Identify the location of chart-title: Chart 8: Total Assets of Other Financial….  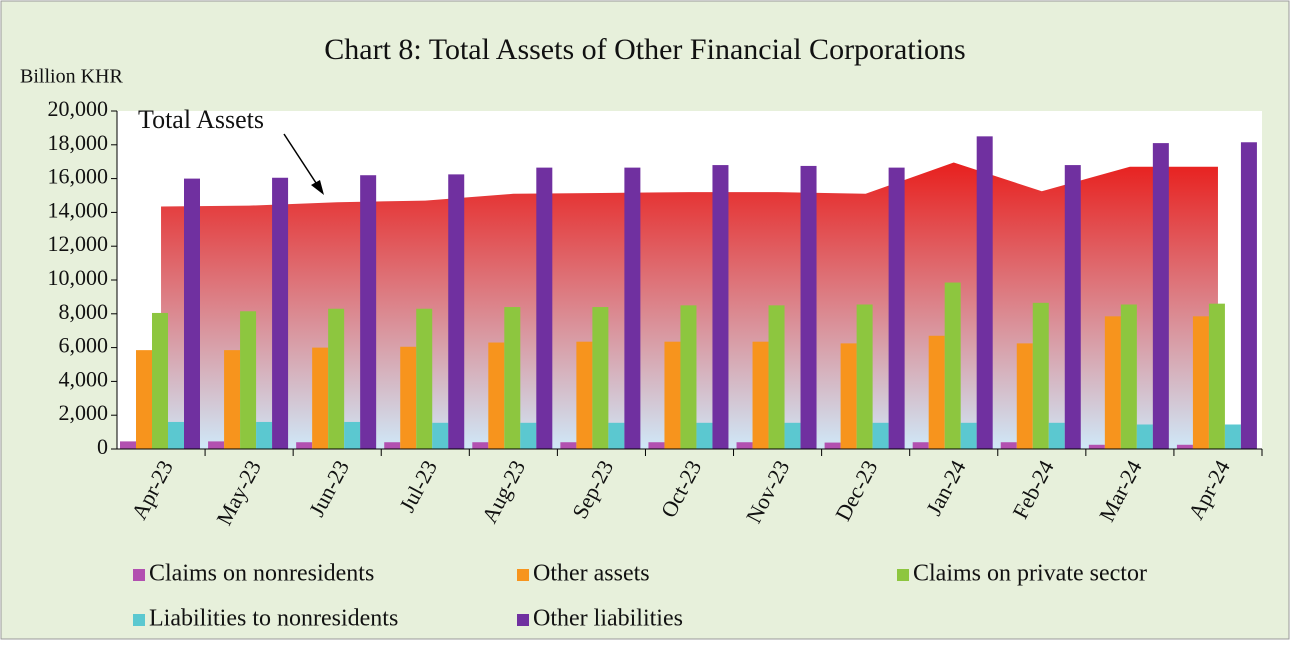
(644, 49).